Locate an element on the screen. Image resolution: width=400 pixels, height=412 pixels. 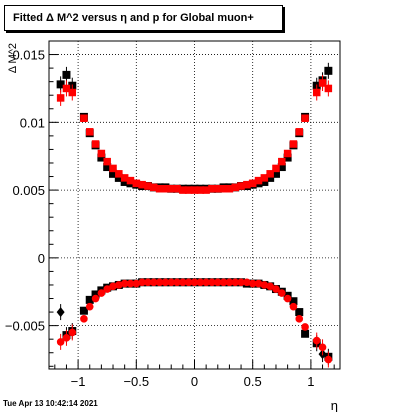
x-tick-label: −0.5 is located at coordinates (136, 381).